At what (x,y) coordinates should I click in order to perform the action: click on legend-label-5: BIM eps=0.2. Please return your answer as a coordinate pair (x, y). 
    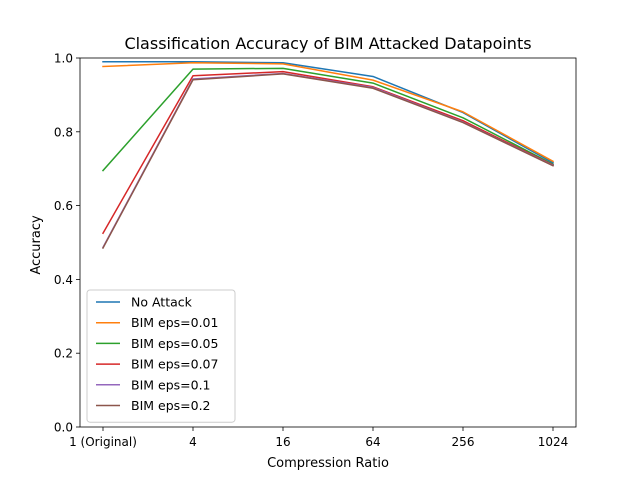
    Looking at the image, I should click on (171, 405).